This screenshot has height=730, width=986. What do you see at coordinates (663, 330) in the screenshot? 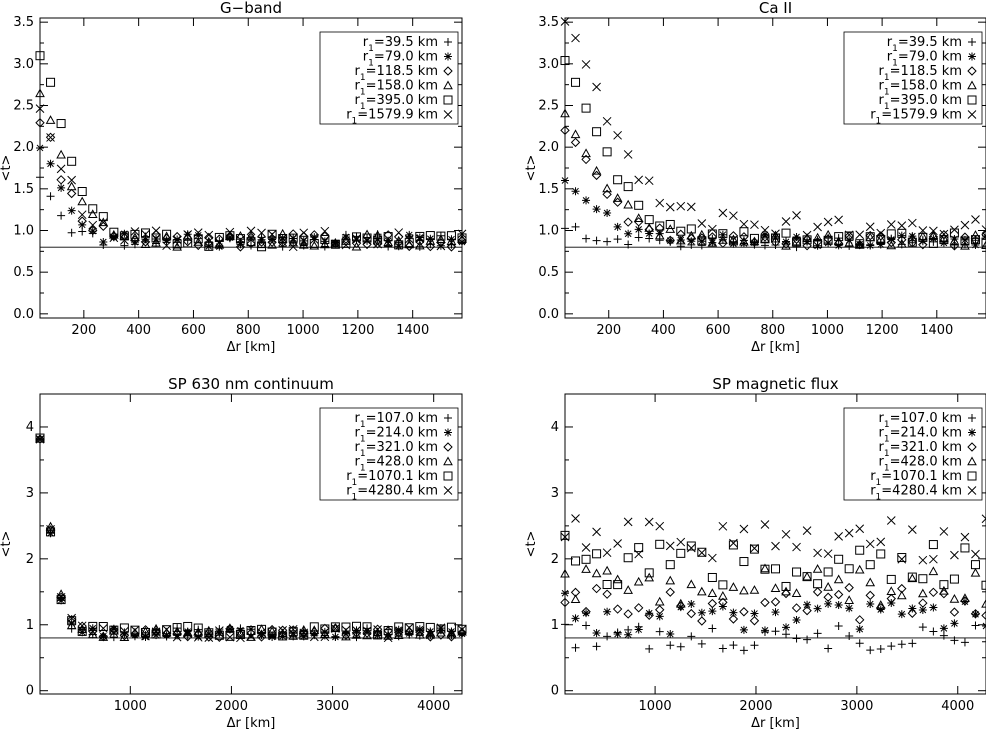
I see `x-tick-label: 400` at bounding box center [663, 330].